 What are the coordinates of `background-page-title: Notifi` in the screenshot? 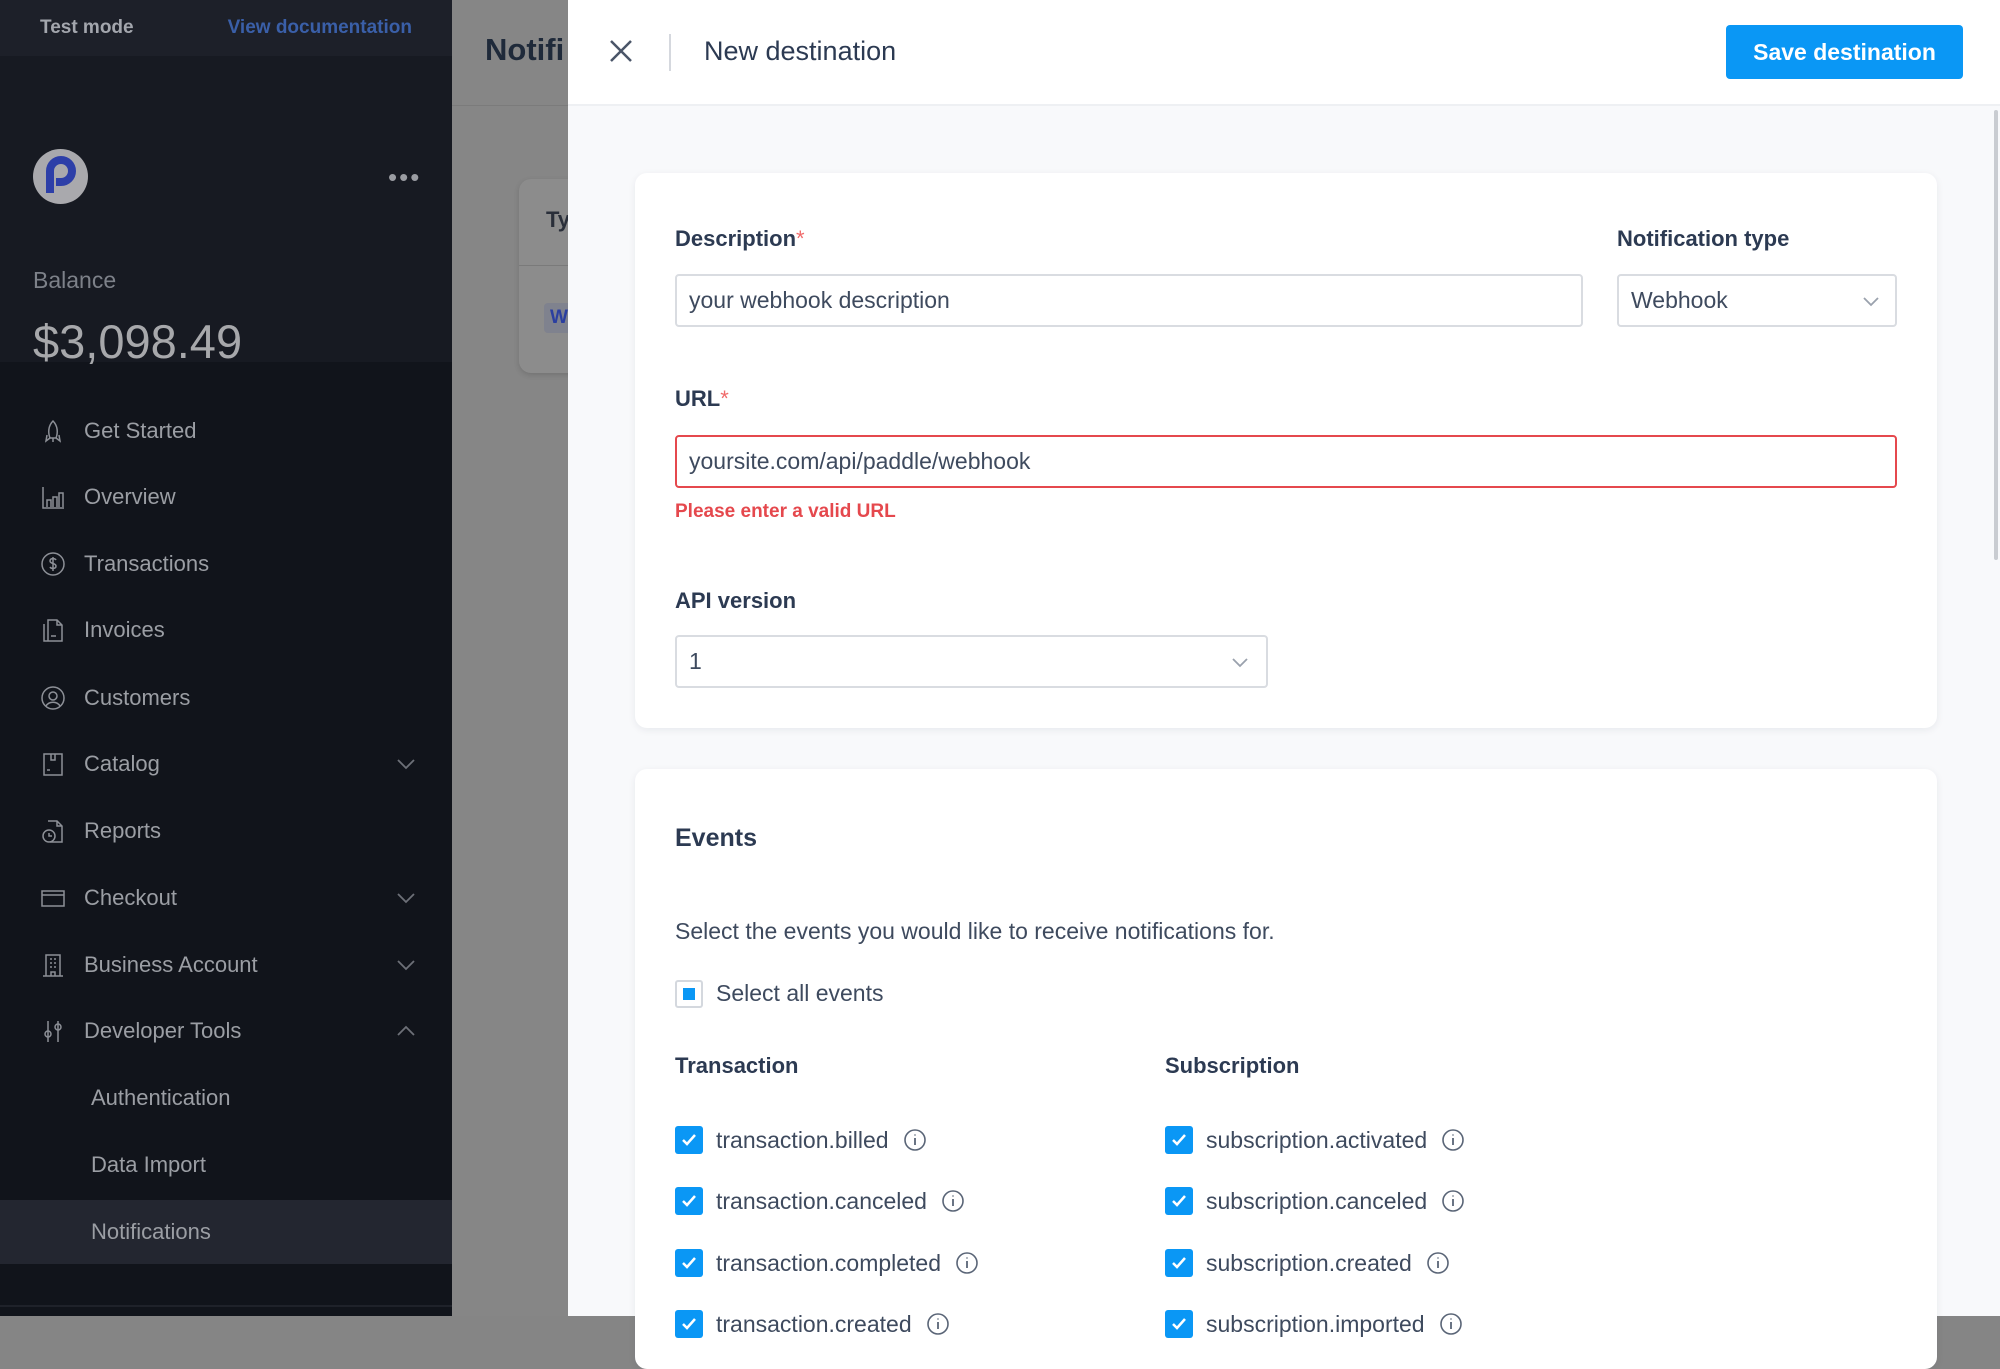 It's located at (525, 49).